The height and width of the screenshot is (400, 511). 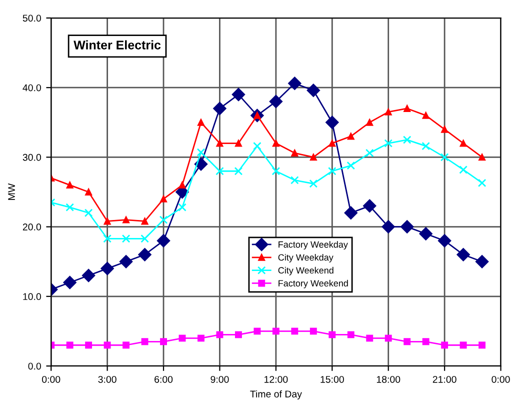 What do you see at coordinates (107, 379) in the screenshot?
I see `x-tick-label: 3:00` at bounding box center [107, 379].